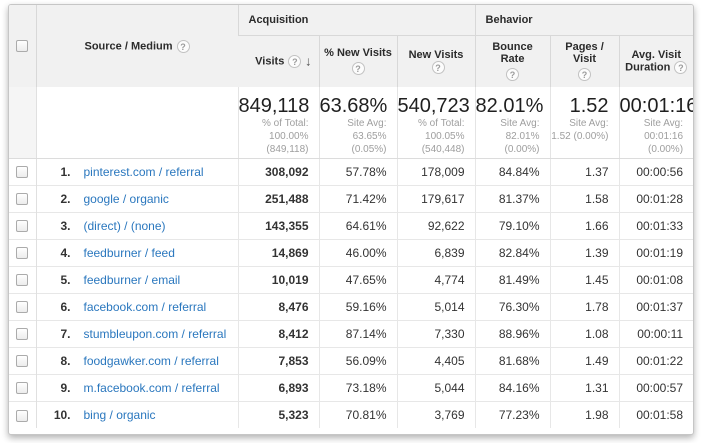 Image resolution: width=701 pixels, height=443 pixels. I want to click on source-medium-link: foodgawker.com / referral, so click(151, 360).